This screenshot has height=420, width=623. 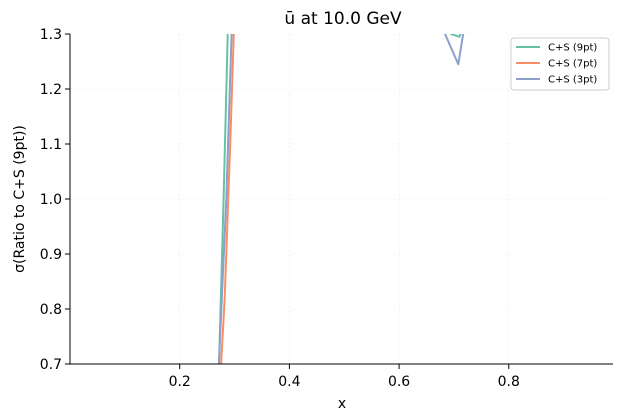 I want to click on x-axis-label: x, so click(x=342, y=404).